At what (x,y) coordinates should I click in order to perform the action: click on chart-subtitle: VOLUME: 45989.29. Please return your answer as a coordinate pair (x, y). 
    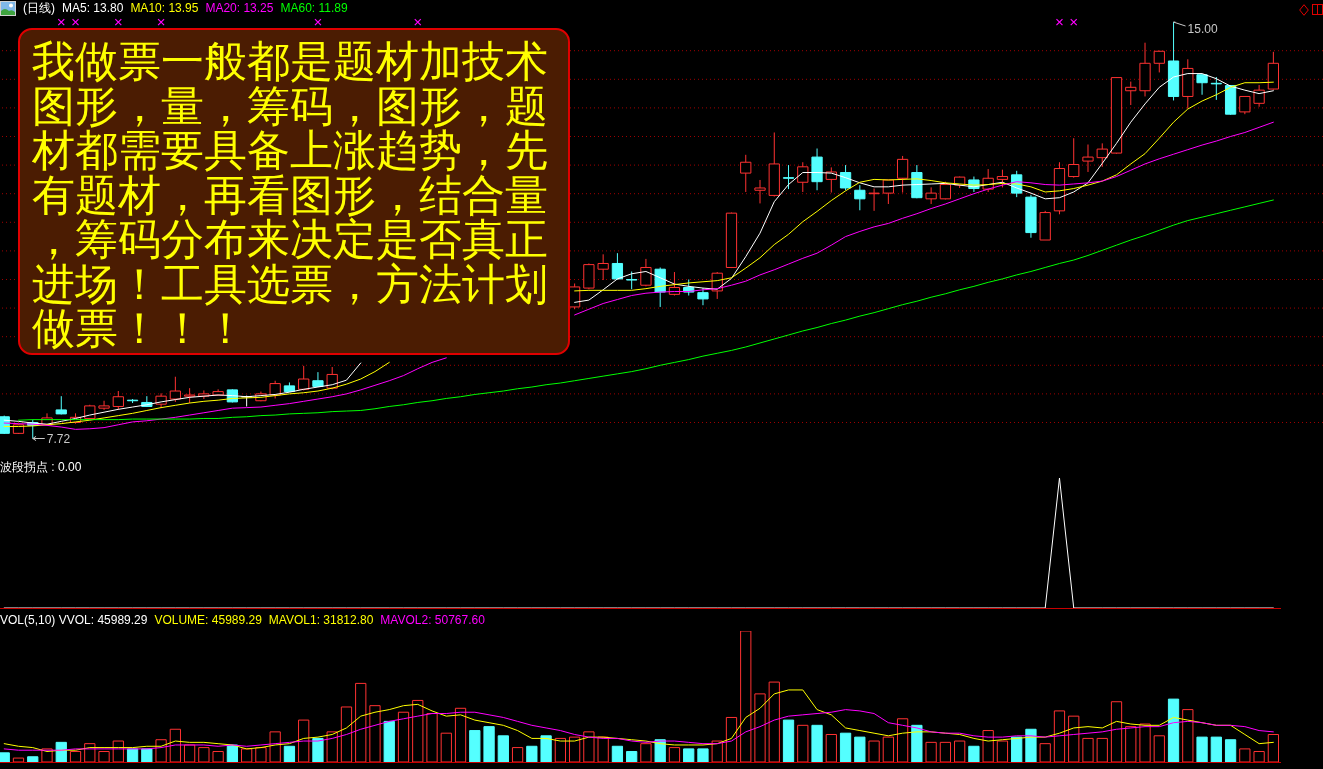
    Looking at the image, I should click on (208, 620).